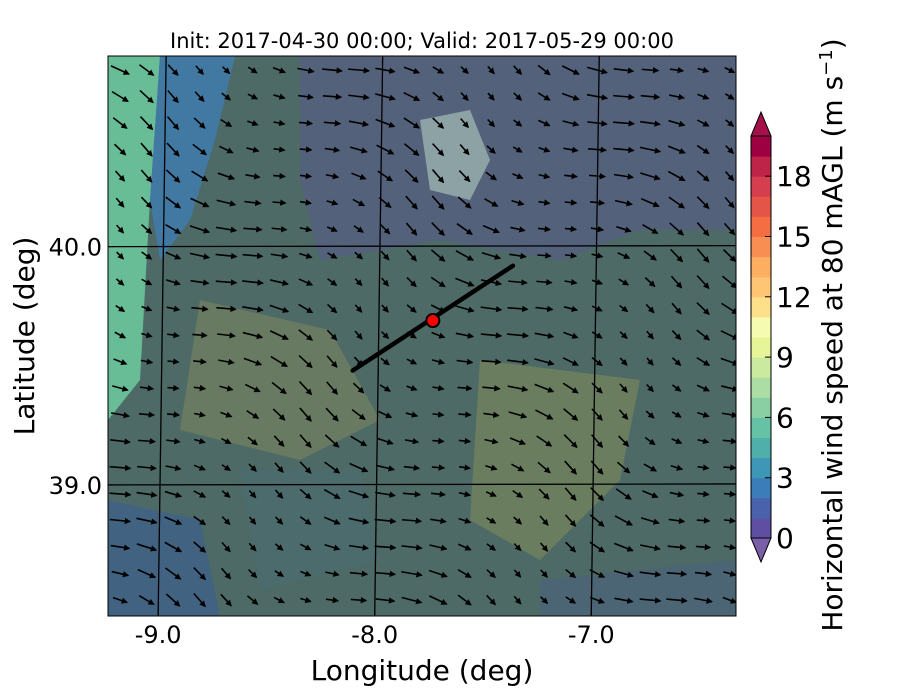 The image size is (900, 700). I want to click on y-tick-label: 40.0, so click(75, 248).